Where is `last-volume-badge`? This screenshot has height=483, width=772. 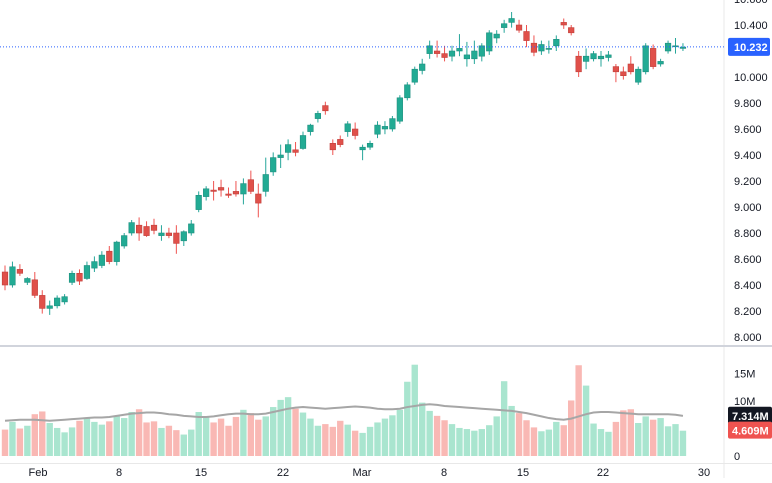 last-volume-badge is located at coordinates (750, 430).